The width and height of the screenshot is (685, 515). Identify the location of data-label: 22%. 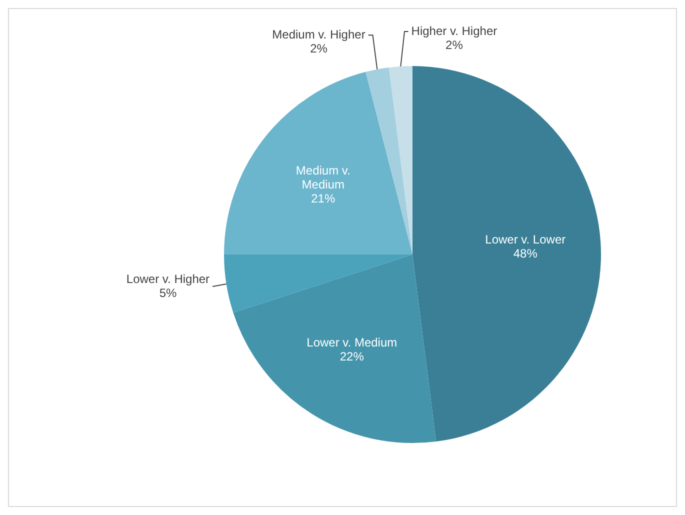
(352, 356).